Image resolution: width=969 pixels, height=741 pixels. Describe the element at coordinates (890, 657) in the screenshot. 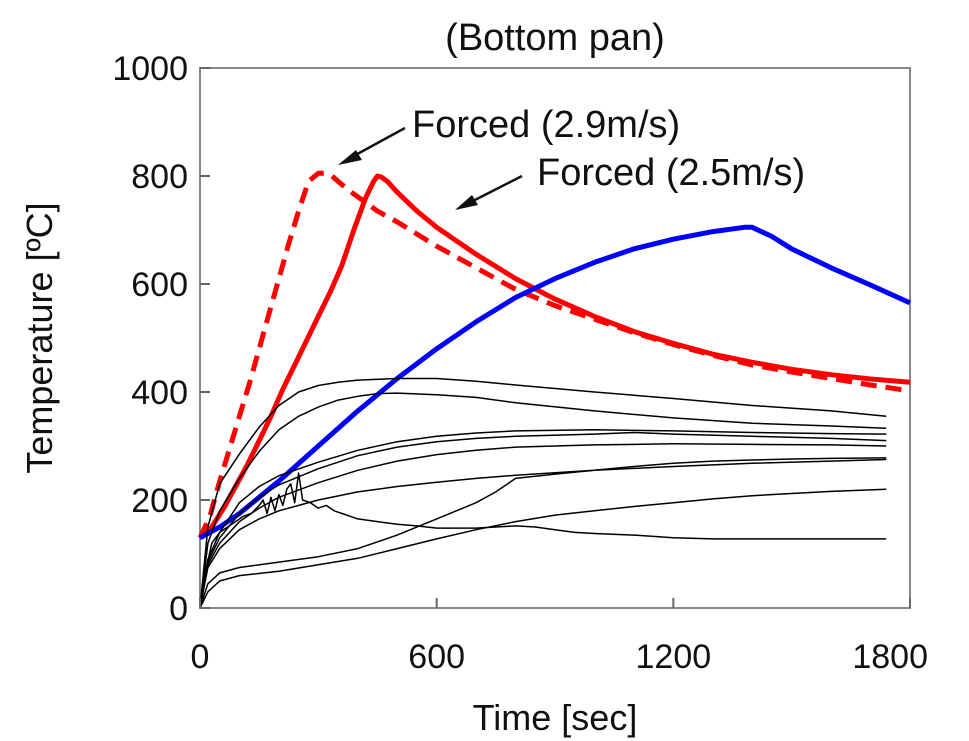

I see `x-tick-label-3: 1800` at that location.